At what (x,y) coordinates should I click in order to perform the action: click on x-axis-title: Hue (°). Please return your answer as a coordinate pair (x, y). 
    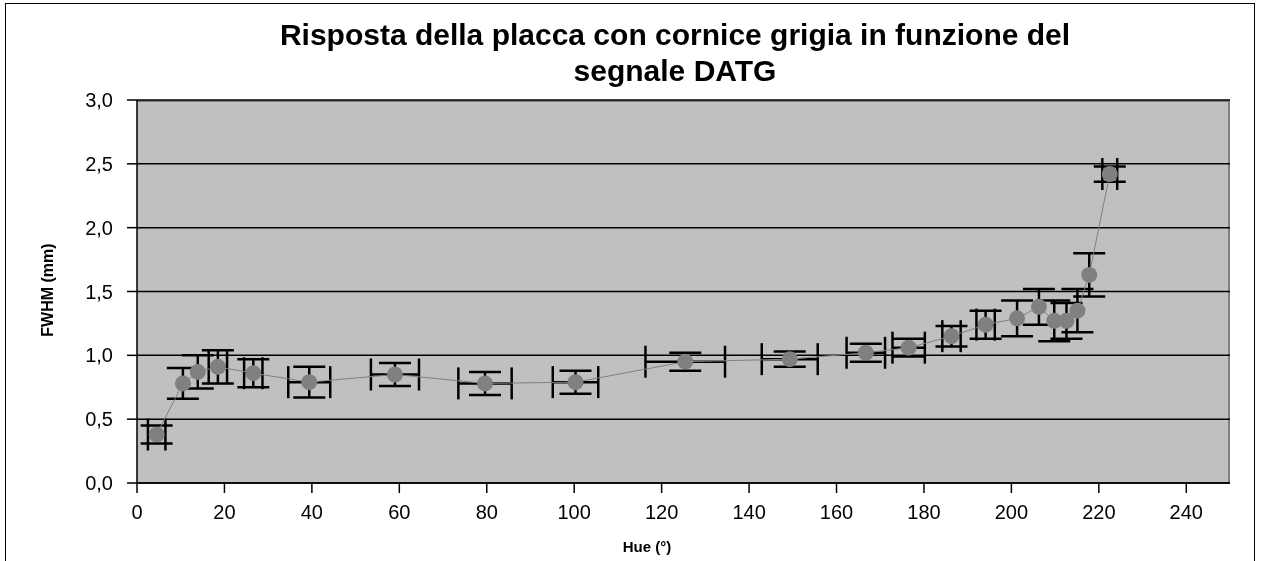
    Looking at the image, I should click on (647, 546).